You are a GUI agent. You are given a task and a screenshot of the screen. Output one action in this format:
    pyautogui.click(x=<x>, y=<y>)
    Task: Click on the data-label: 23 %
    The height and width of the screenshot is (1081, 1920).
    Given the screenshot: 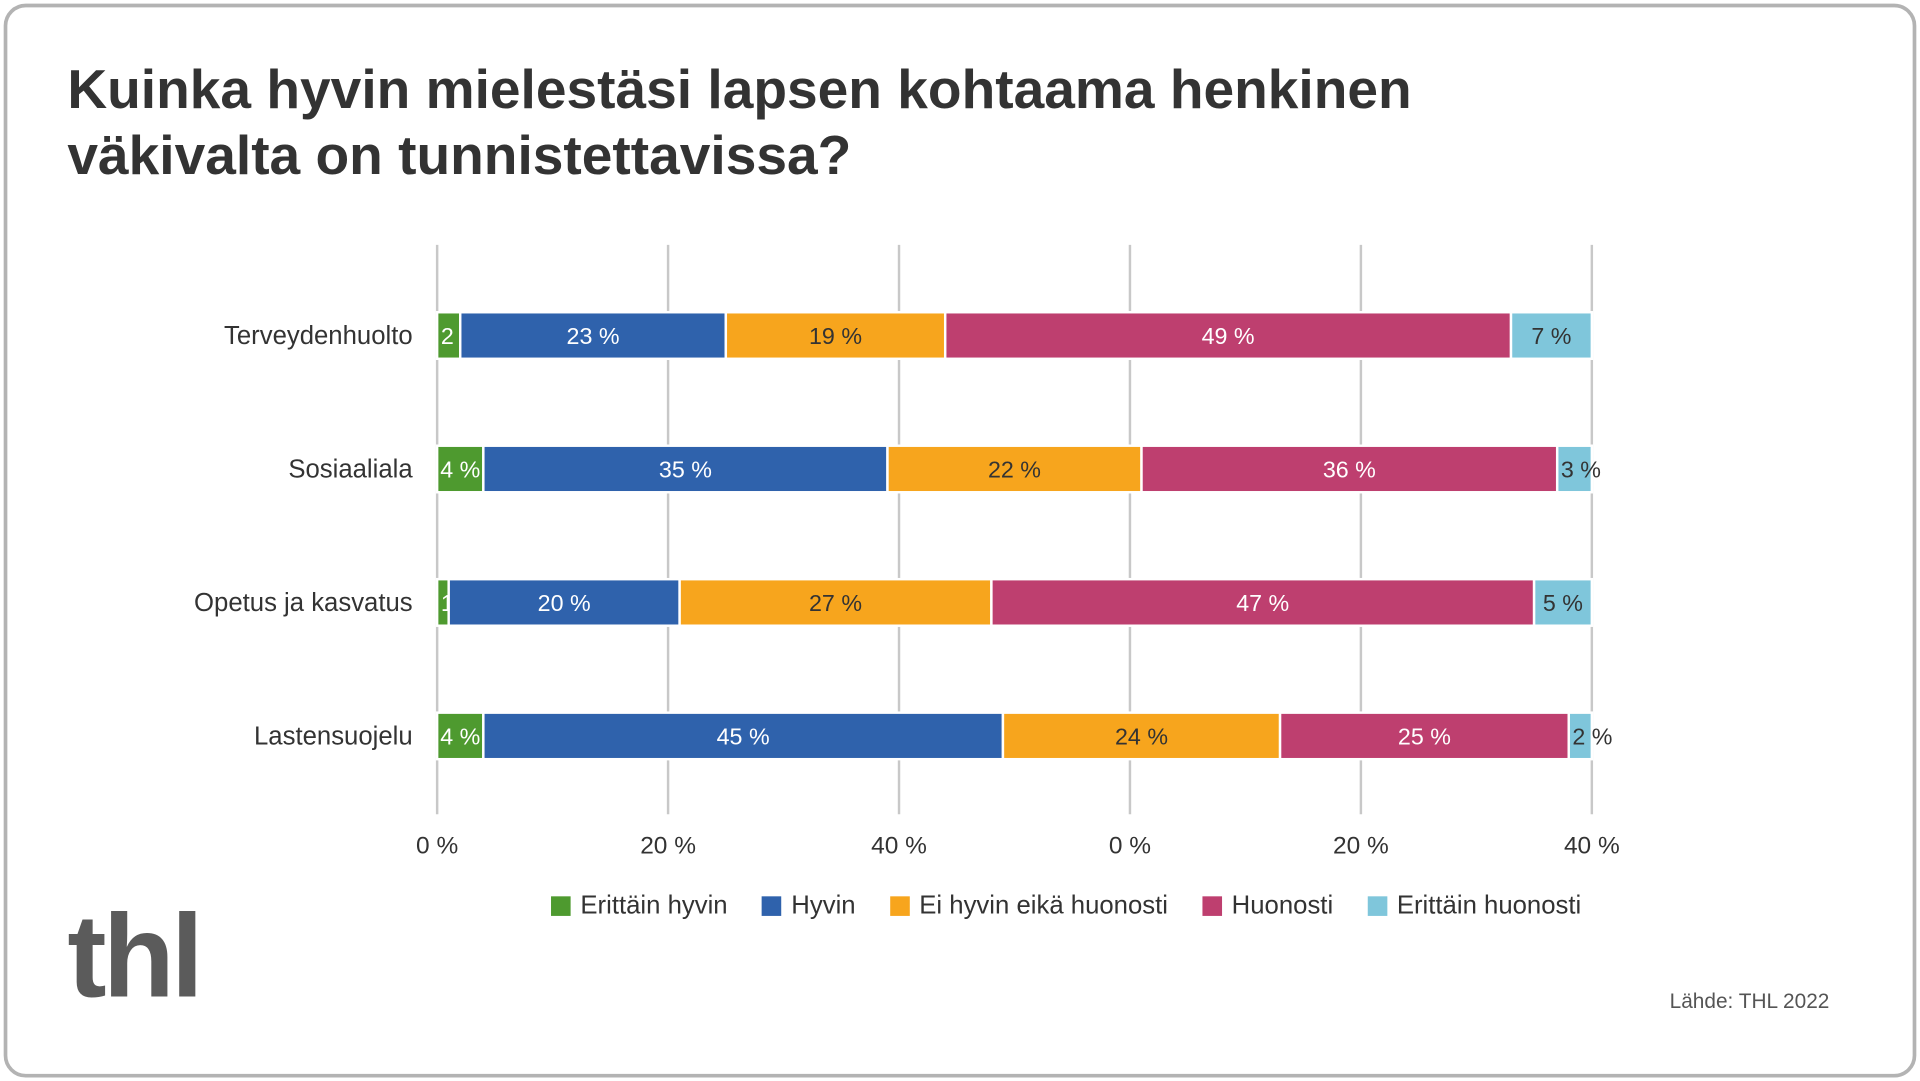 What is the action you would take?
    pyautogui.click(x=593, y=336)
    